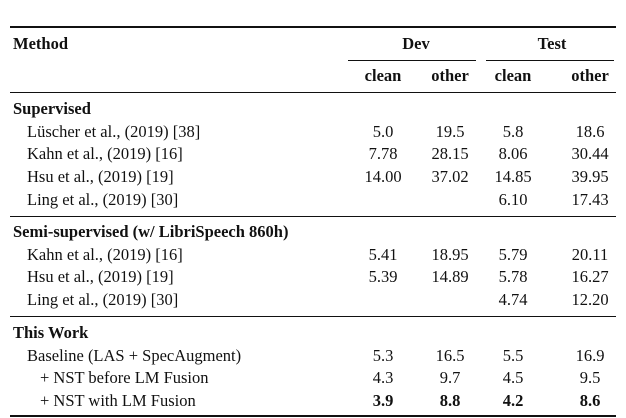 This screenshot has width=626, height=418. Describe the element at coordinates (383, 131) in the screenshot. I see `wer-value: 5.0` at that location.